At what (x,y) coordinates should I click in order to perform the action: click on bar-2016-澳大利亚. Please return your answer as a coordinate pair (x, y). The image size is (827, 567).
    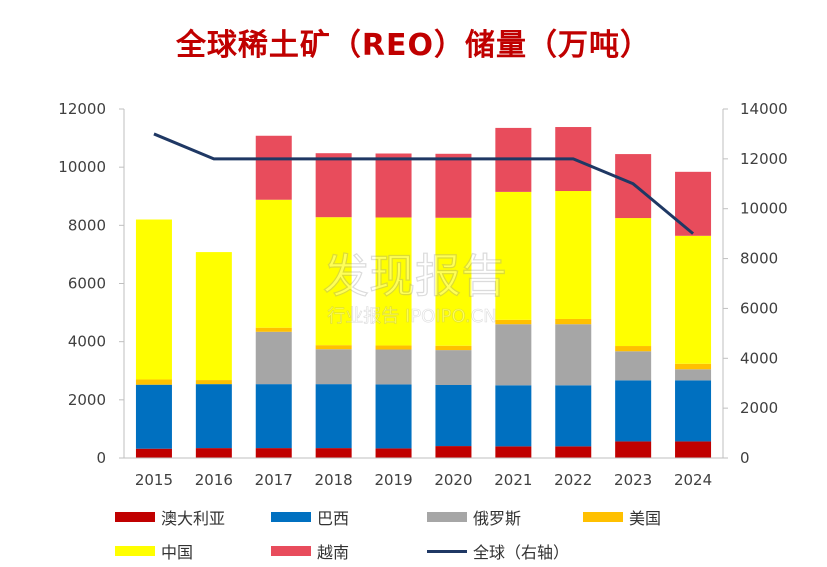
    Looking at the image, I should click on (213, 453).